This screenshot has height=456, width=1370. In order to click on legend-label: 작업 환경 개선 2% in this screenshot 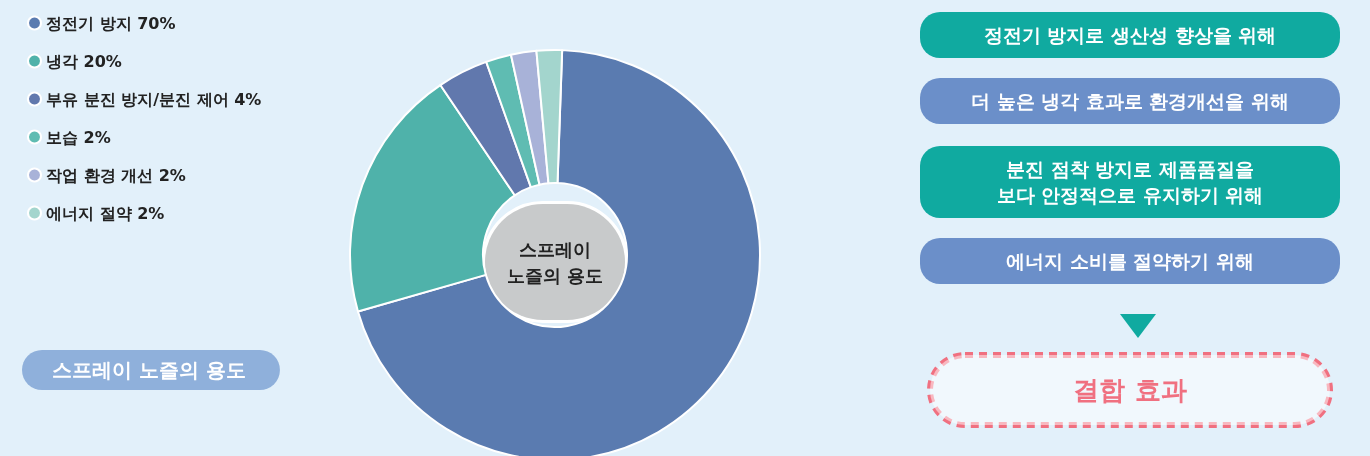, I will do `click(116, 175)`.